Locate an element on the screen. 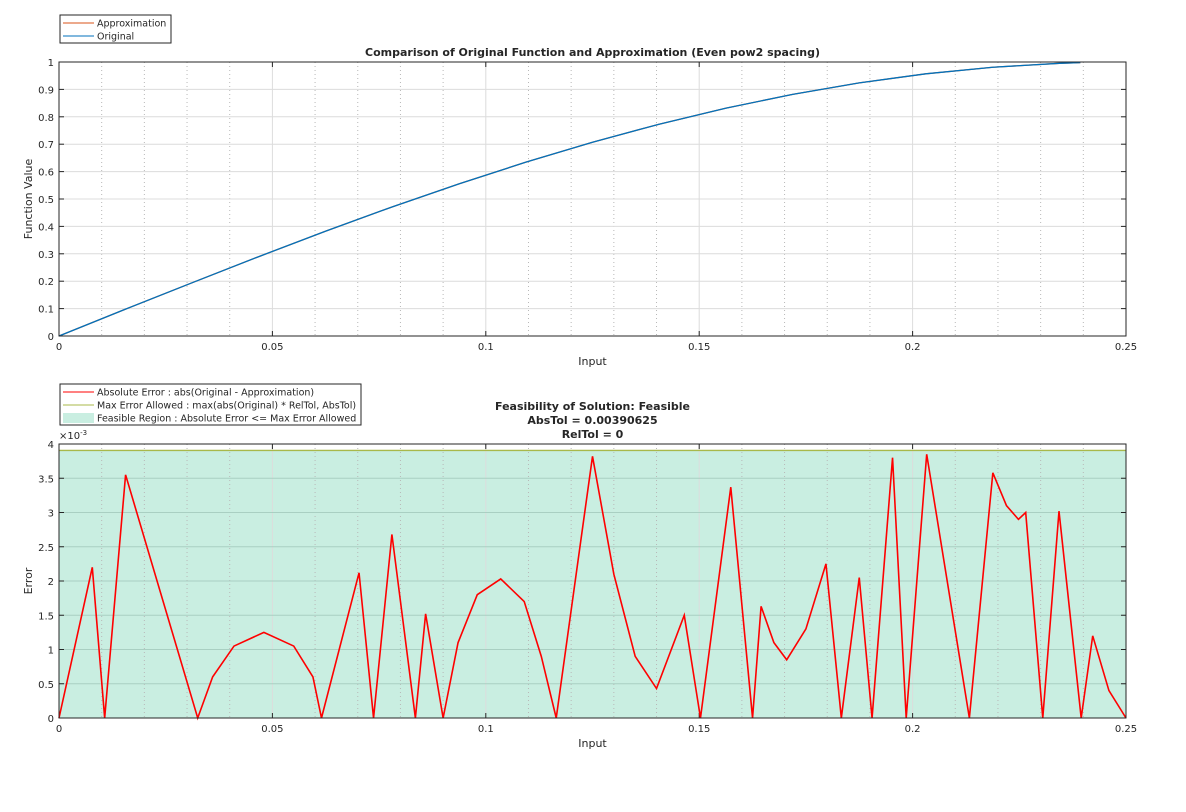  y-tick-label: 0.2 is located at coordinates (46, 282).